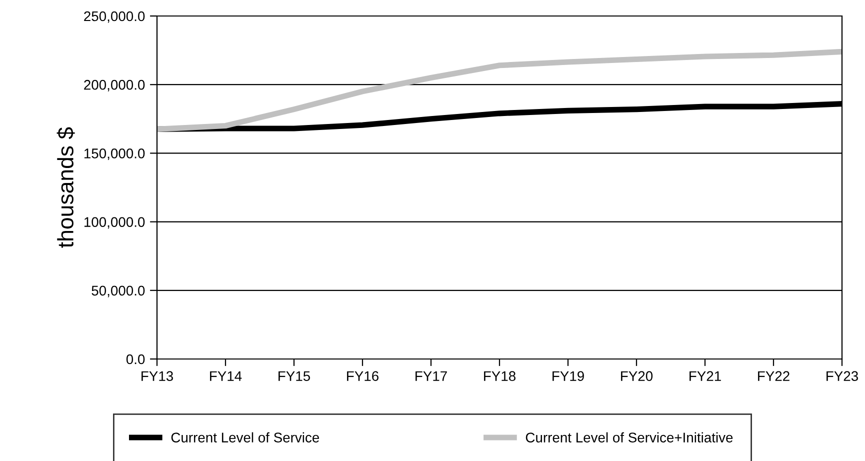 Image resolution: width=865 pixels, height=461 pixels. What do you see at coordinates (500, 376) in the screenshot?
I see `x-tick-label: FY18` at bounding box center [500, 376].